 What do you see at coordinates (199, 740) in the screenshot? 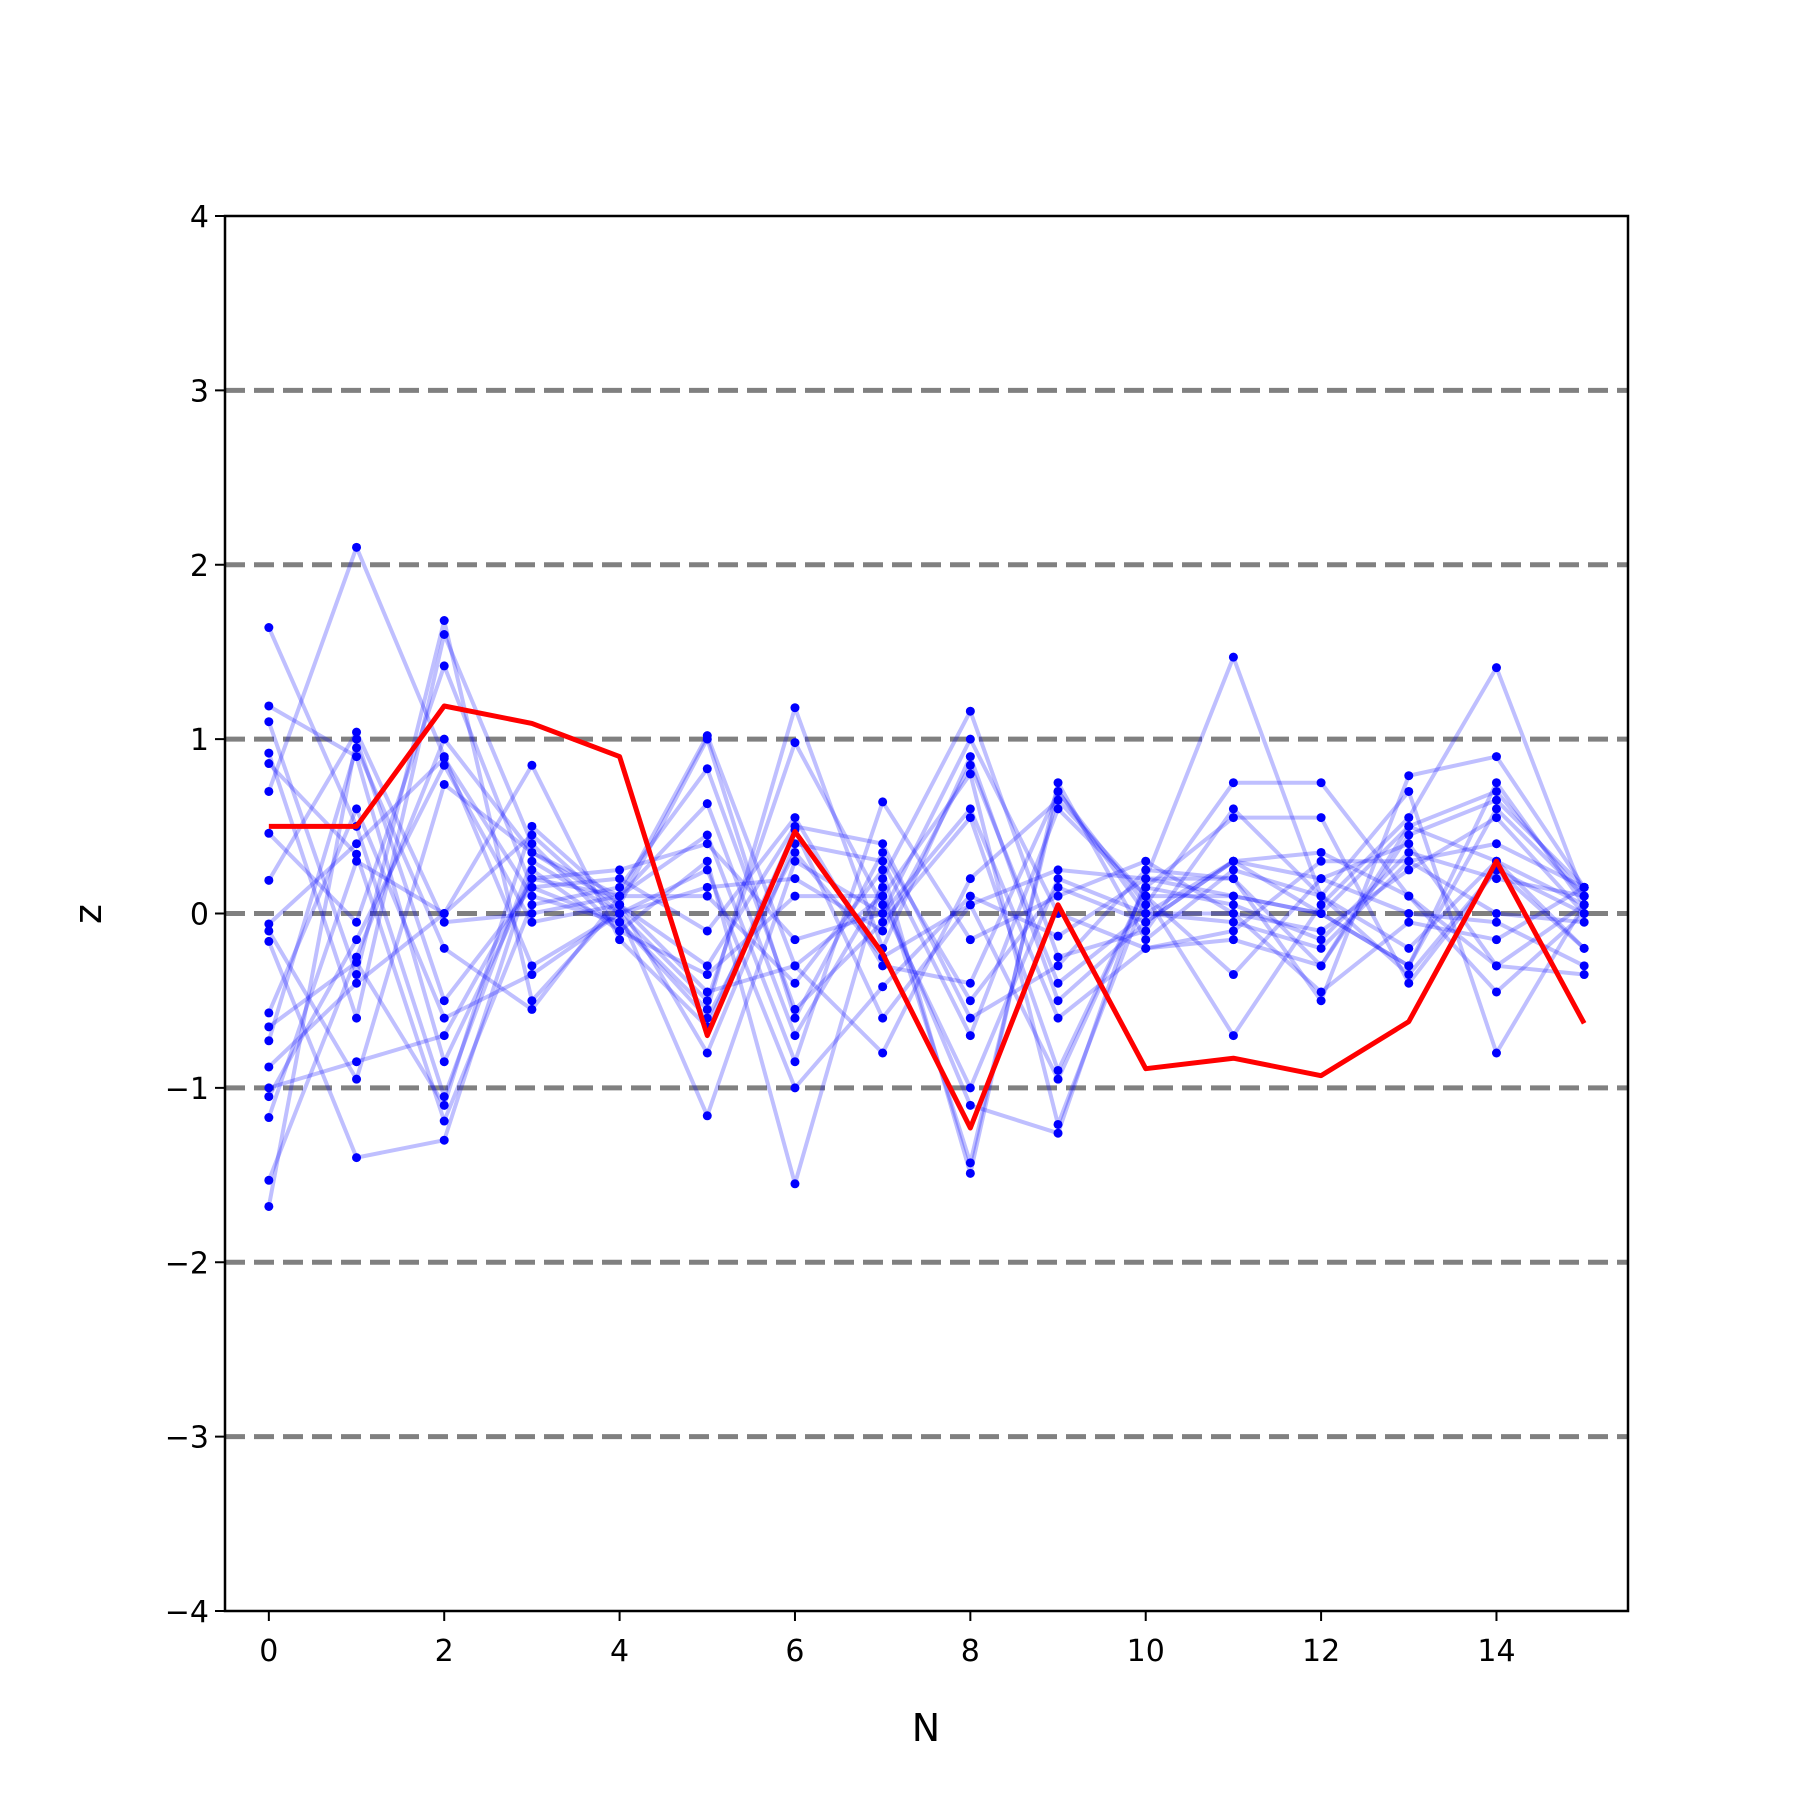
I see `y-tick-label: 1` at bounding box center [199, 740].